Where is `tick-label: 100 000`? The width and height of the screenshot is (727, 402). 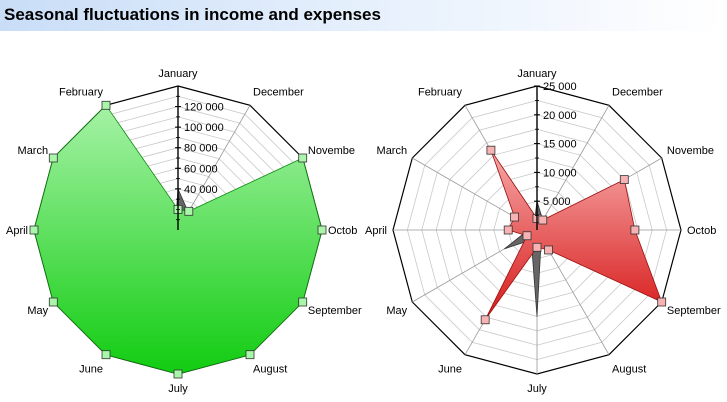 tick-label: 100 000 is located at coordinates (204, 128).